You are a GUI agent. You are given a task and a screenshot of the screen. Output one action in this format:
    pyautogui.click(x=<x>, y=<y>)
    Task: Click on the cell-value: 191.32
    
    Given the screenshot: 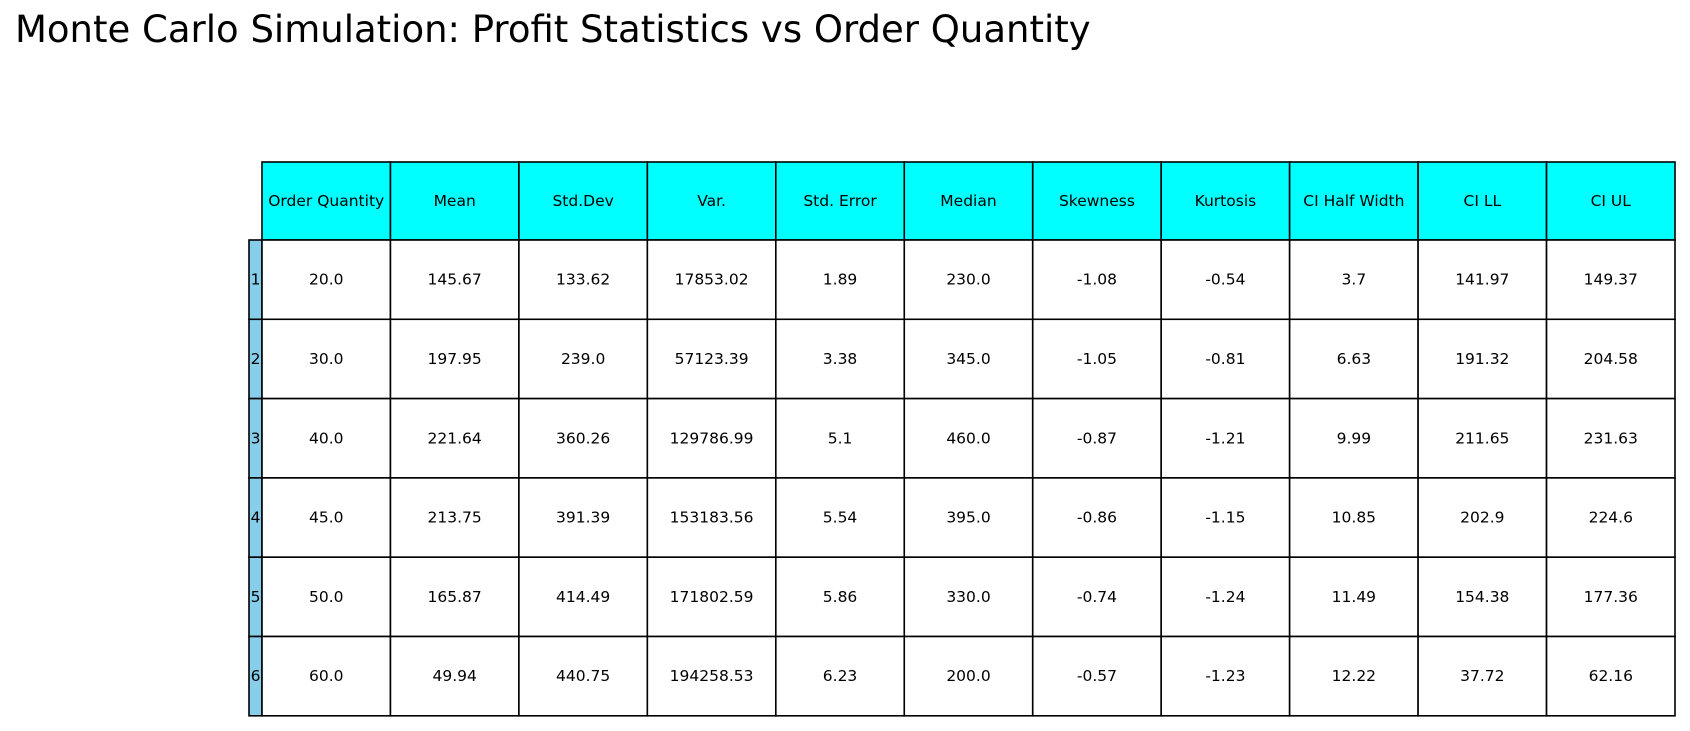 What is the action you would take?
    pyautogui.click(x=1482, y=359)
    